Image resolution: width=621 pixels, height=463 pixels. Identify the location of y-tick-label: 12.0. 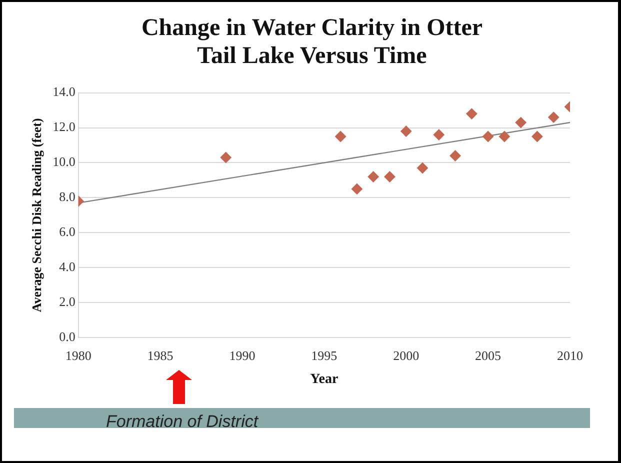
(64, 126).